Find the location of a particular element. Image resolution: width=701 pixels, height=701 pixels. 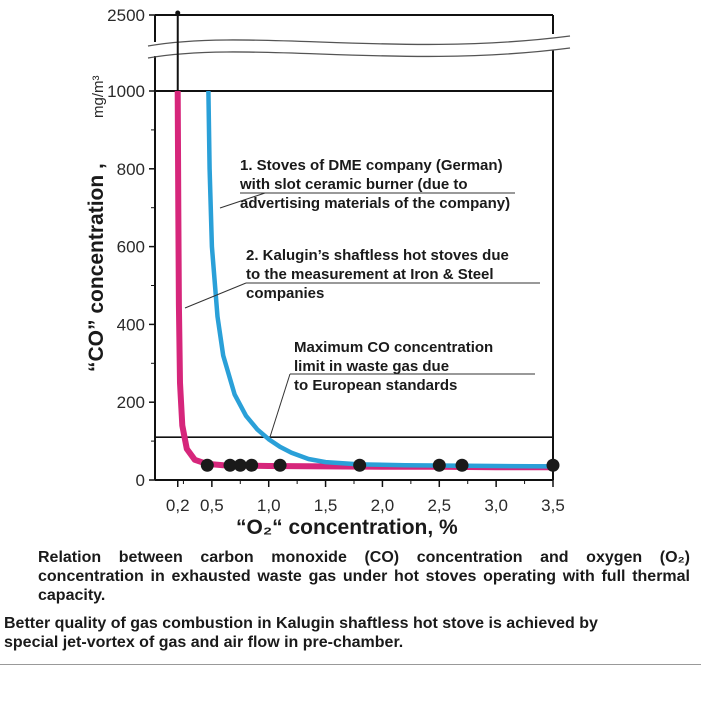

x-tick-label: 3,0 is located at coordinates (496, 505).